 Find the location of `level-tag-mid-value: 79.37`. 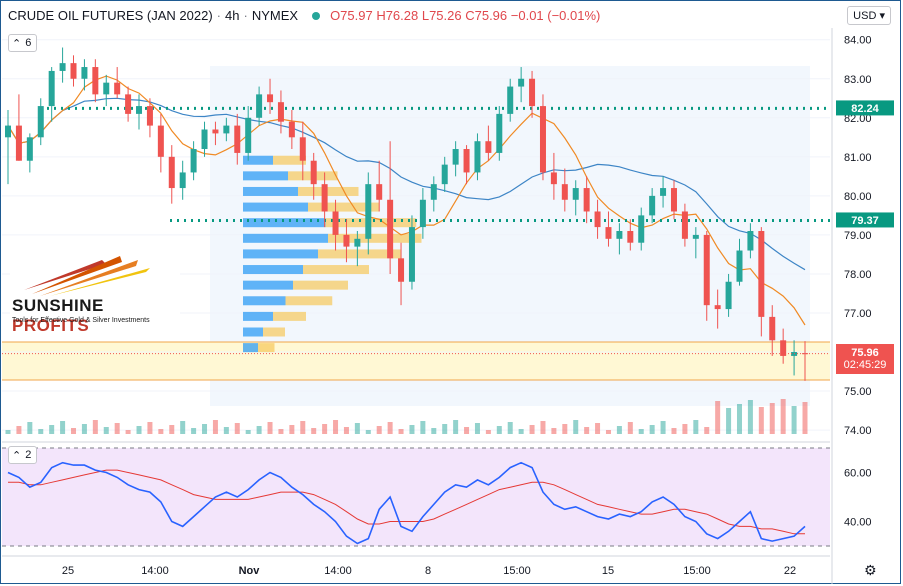

level-tag-mid-value: 79.37 is located at coordinates (865, 220).